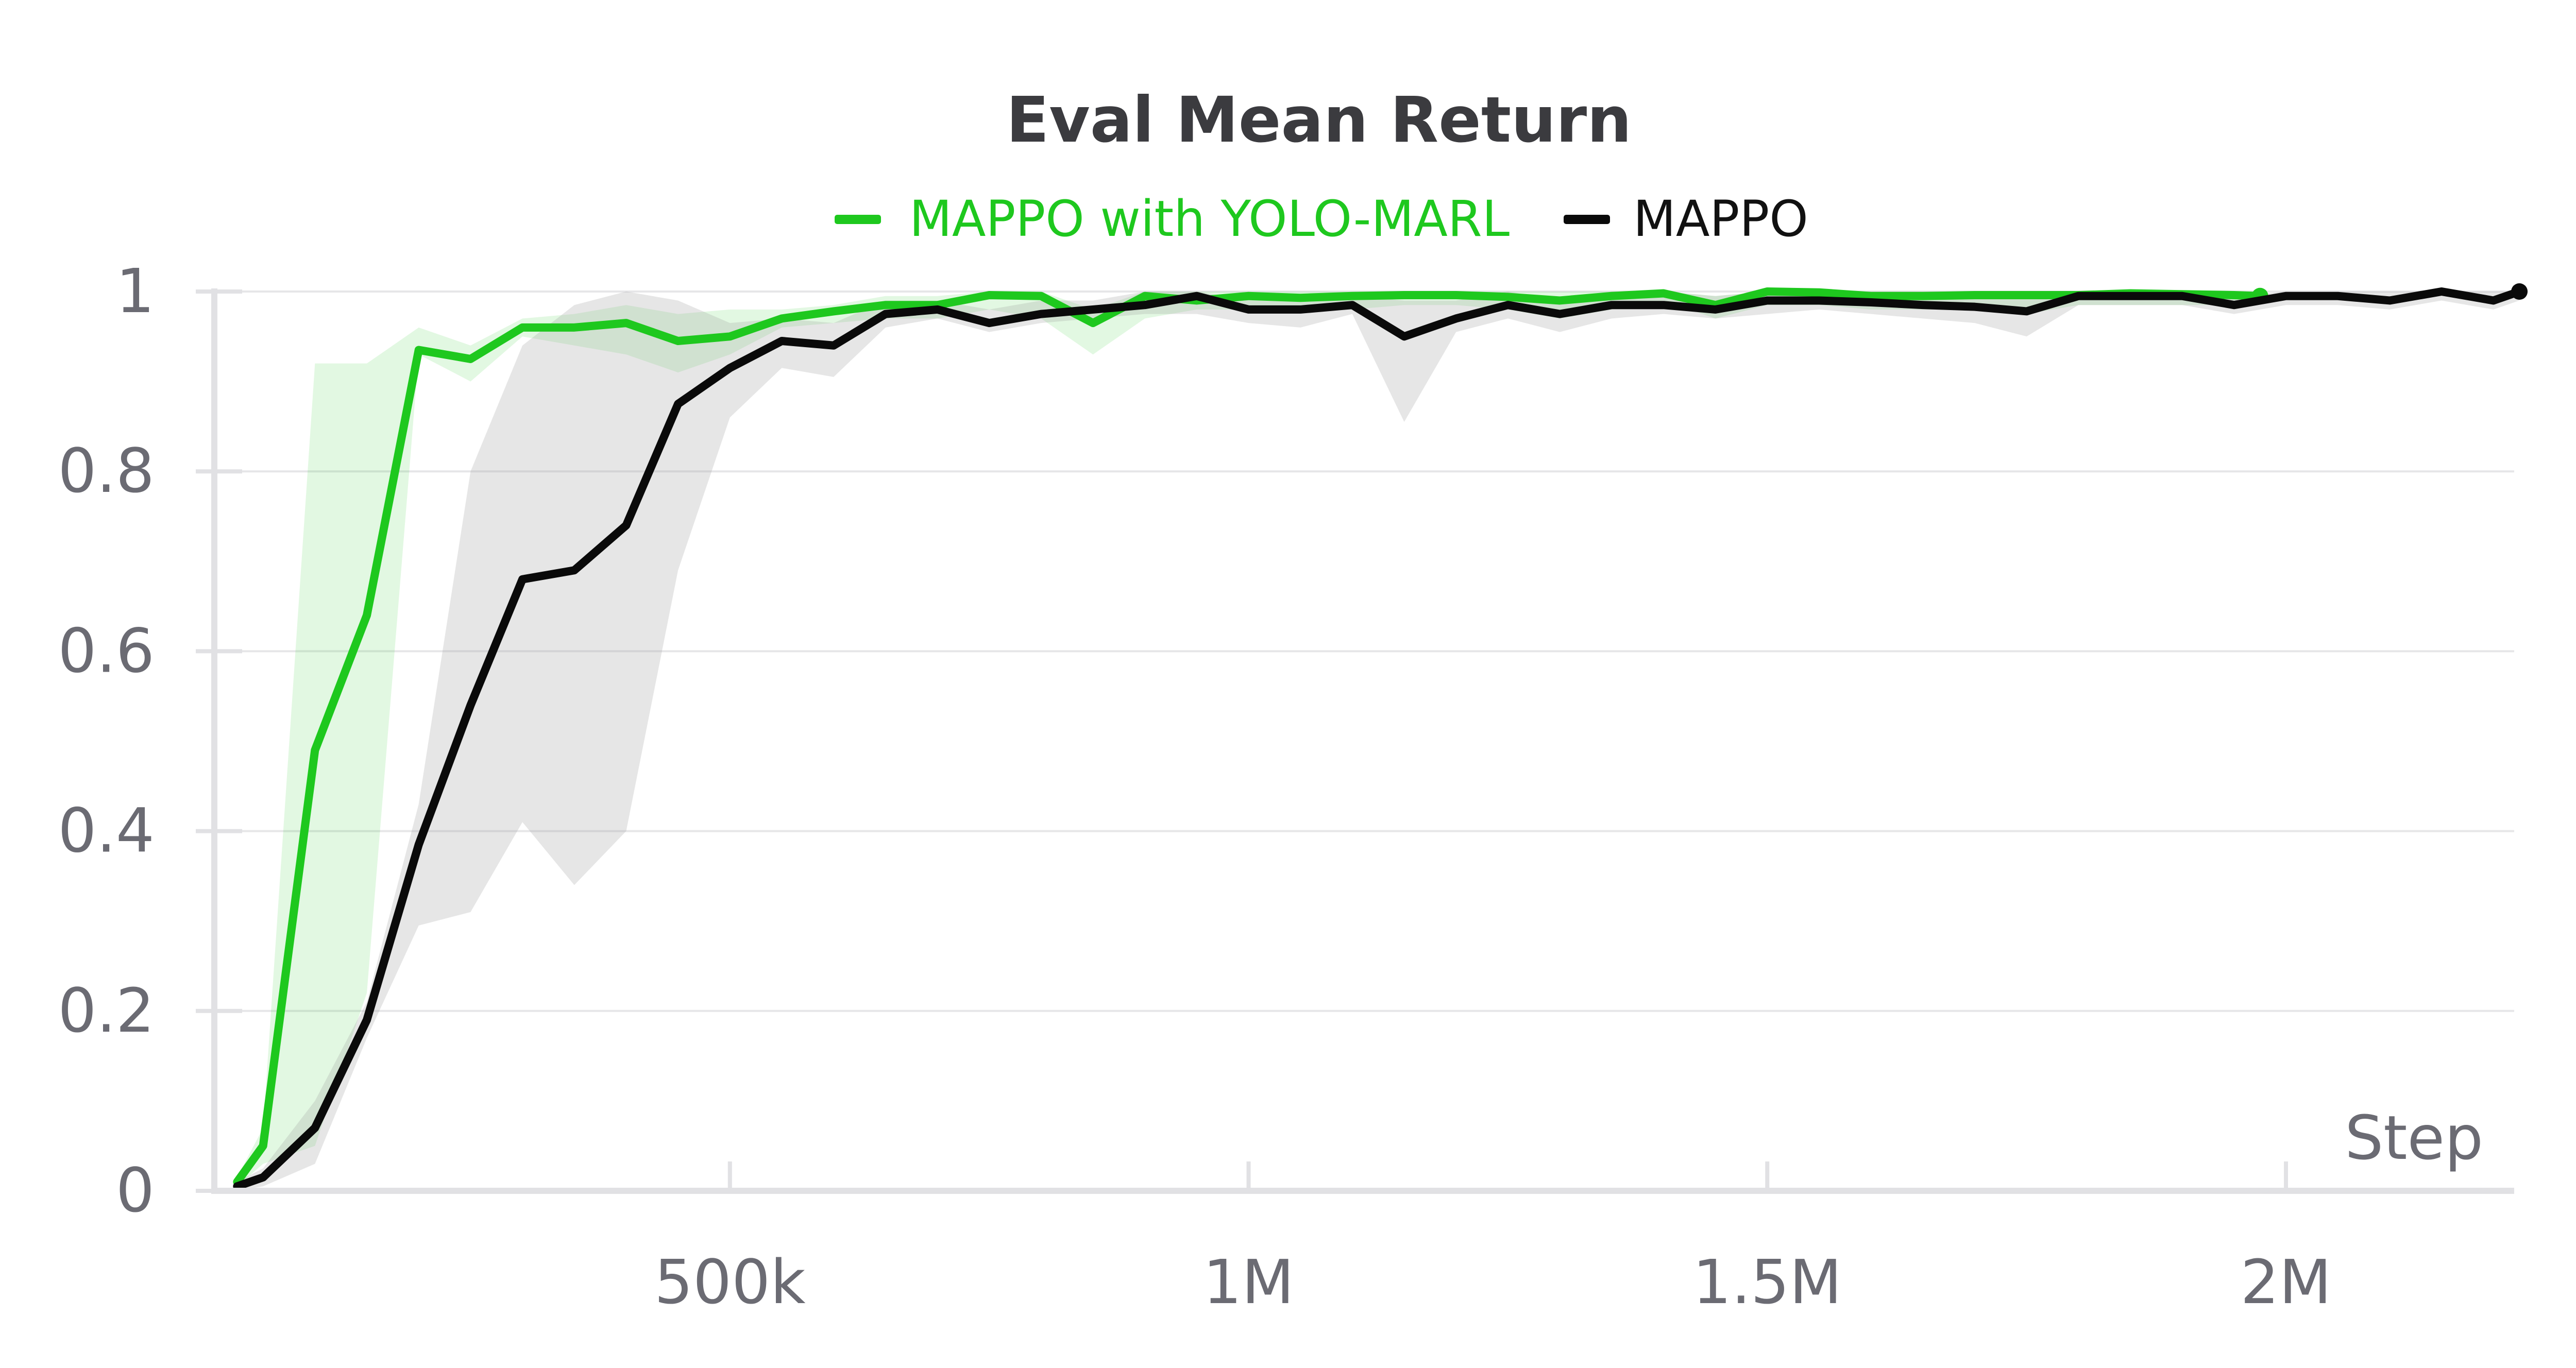 The height and width of the screenshot is (1368, 2576). What do you see at coordinates (1248, 1282) in the screenshot?
I see `x-tick-label: 1M` at bounding box center [1248, 1282].